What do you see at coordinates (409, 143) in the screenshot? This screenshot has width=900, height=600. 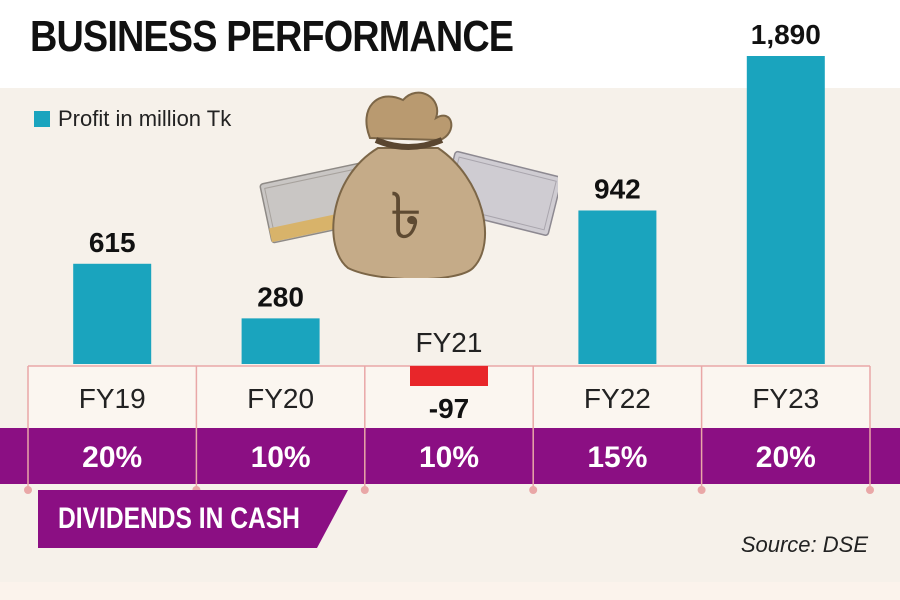 I see `bag-tie` at bounding box center [409, 143].